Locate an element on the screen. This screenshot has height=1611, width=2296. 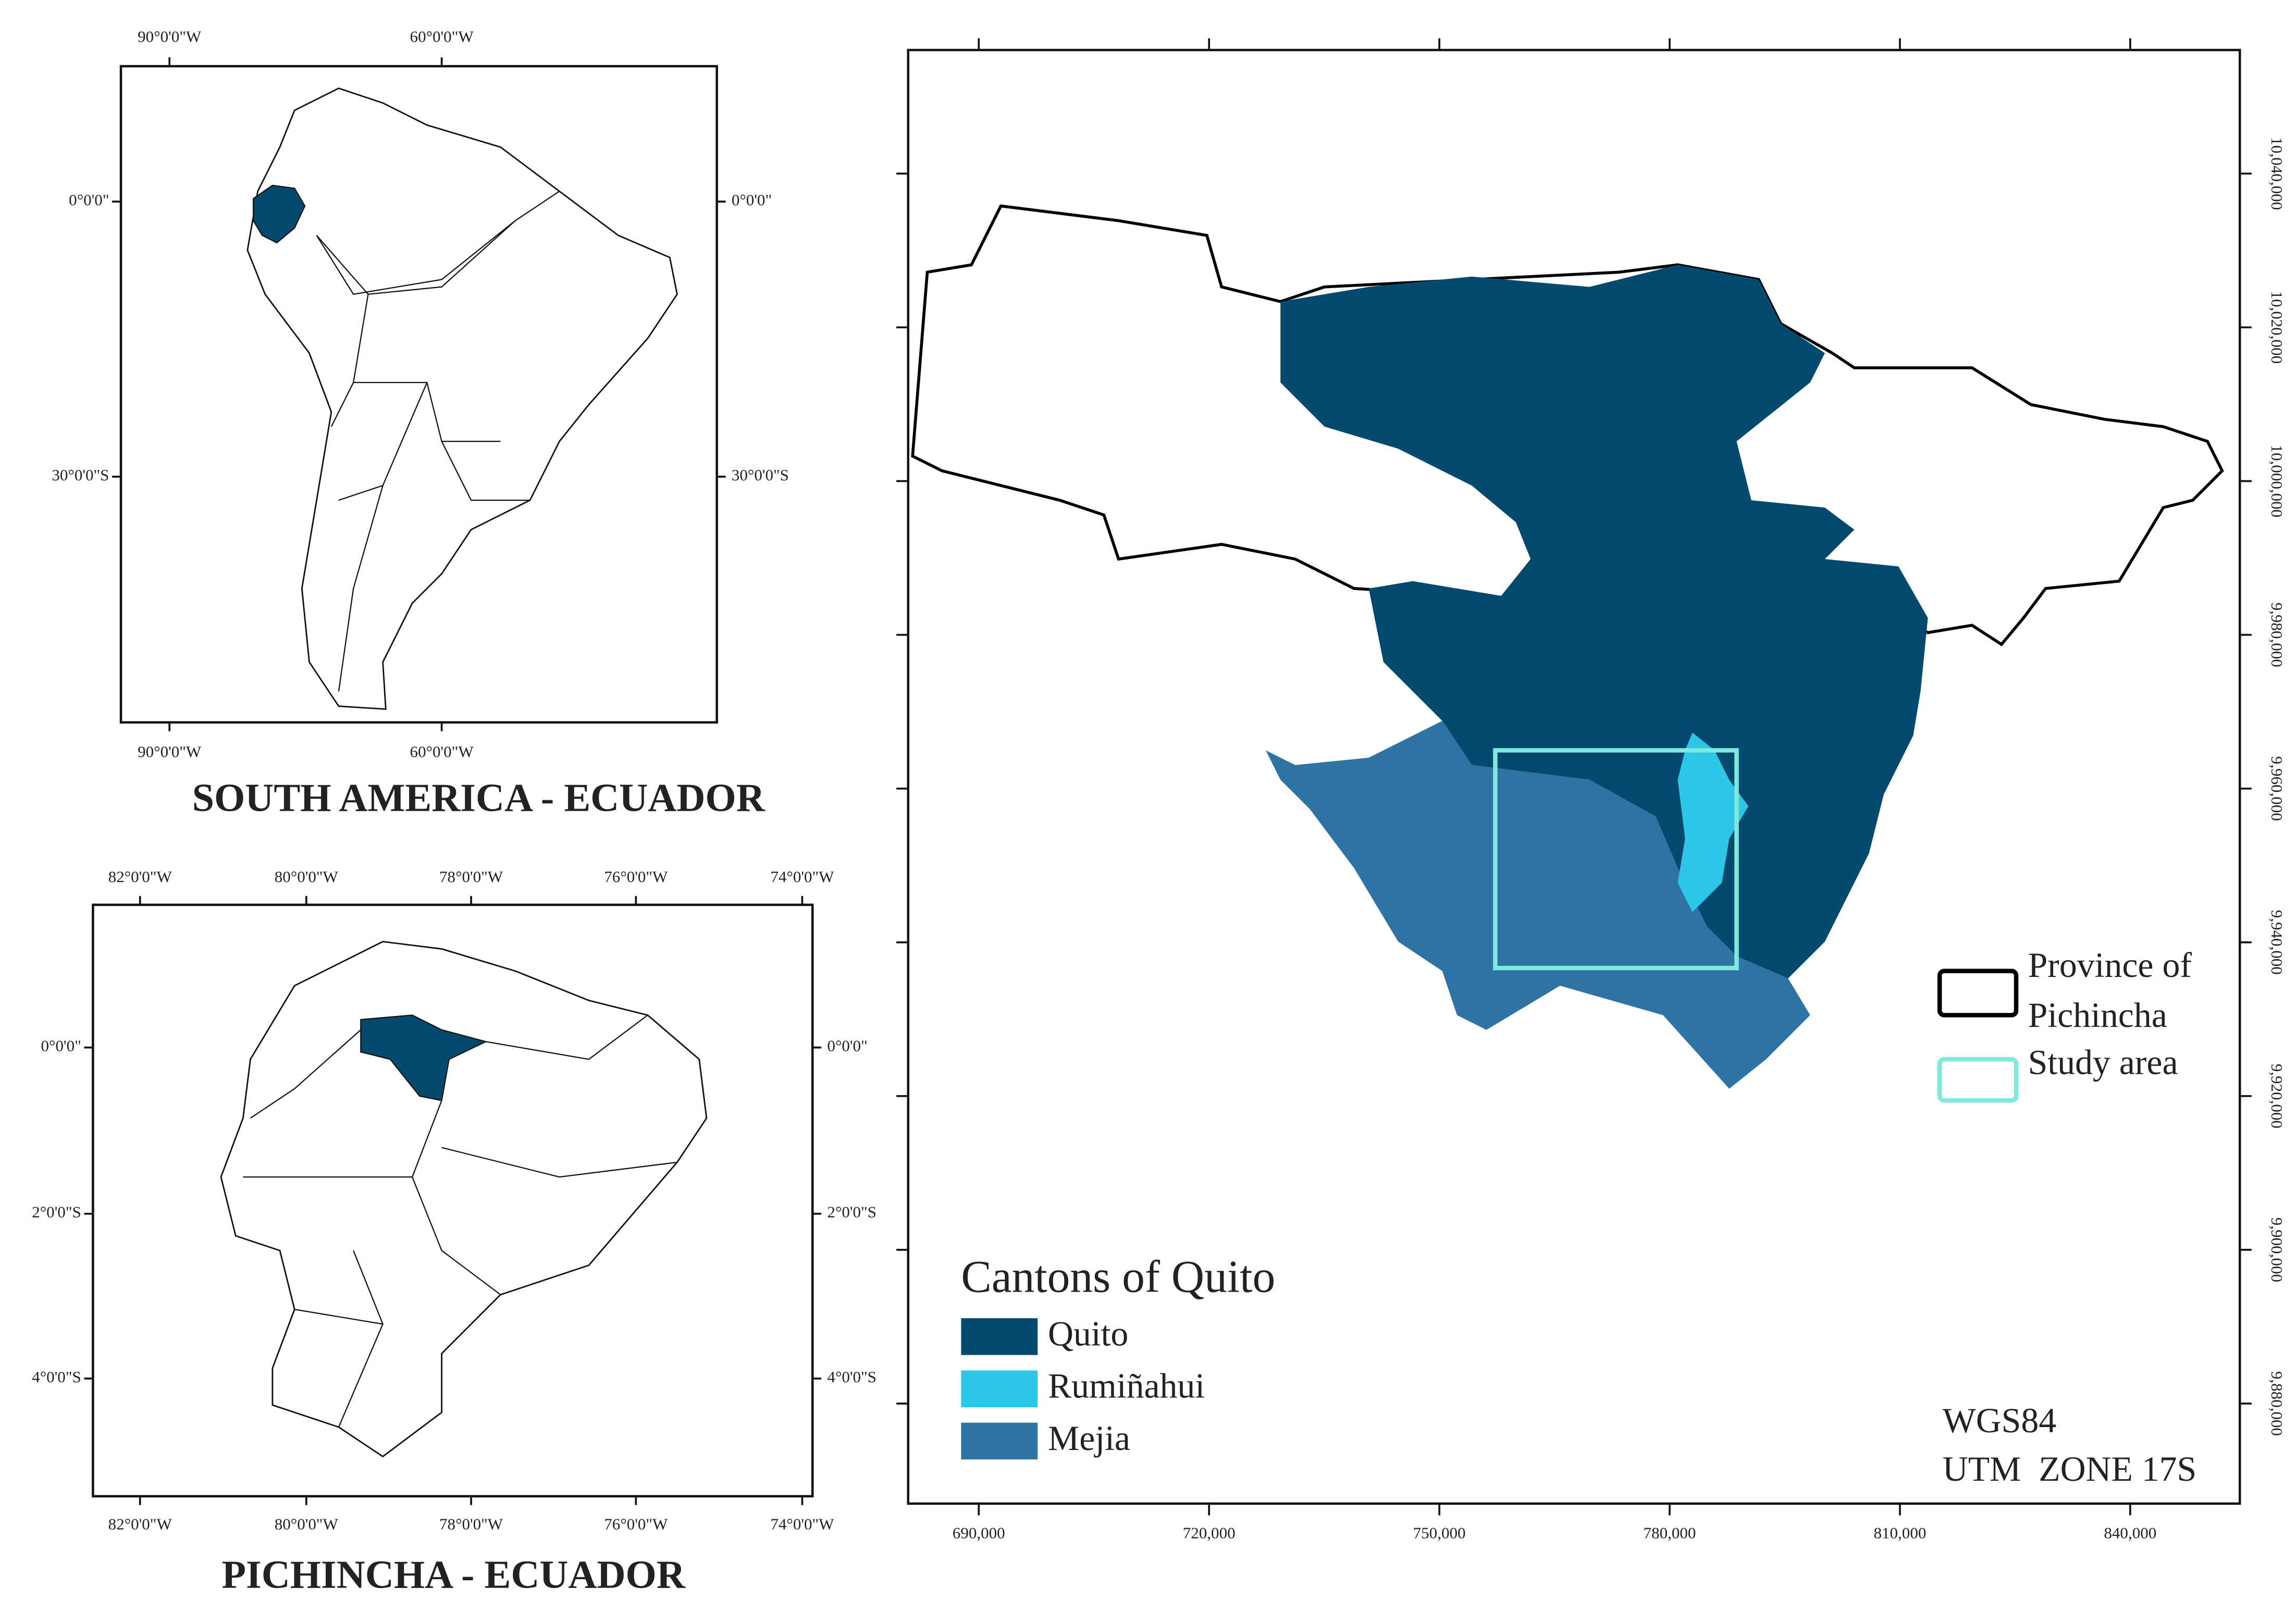
canton-quito is located at coordinates (1604, 621).